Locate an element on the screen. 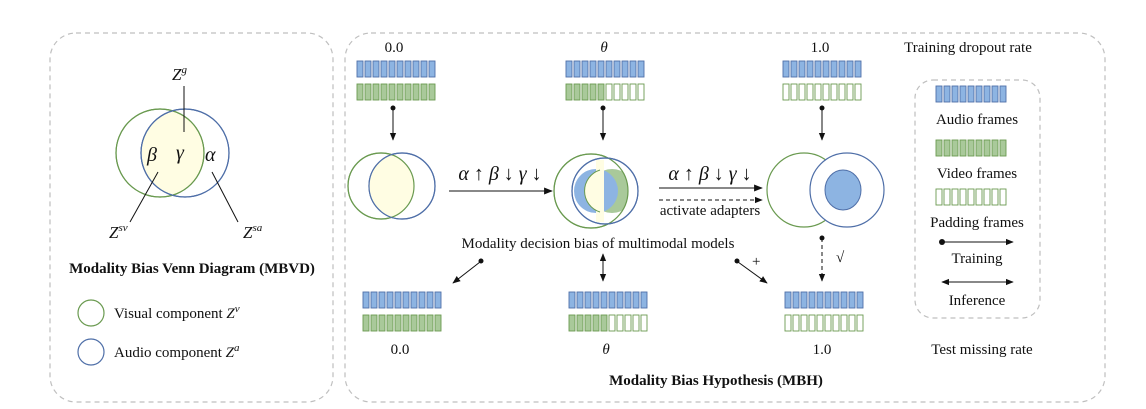 This screenshot has width=1146, height=409. audio-legend-label: Audio component Za is located at coordinates (177, 351).